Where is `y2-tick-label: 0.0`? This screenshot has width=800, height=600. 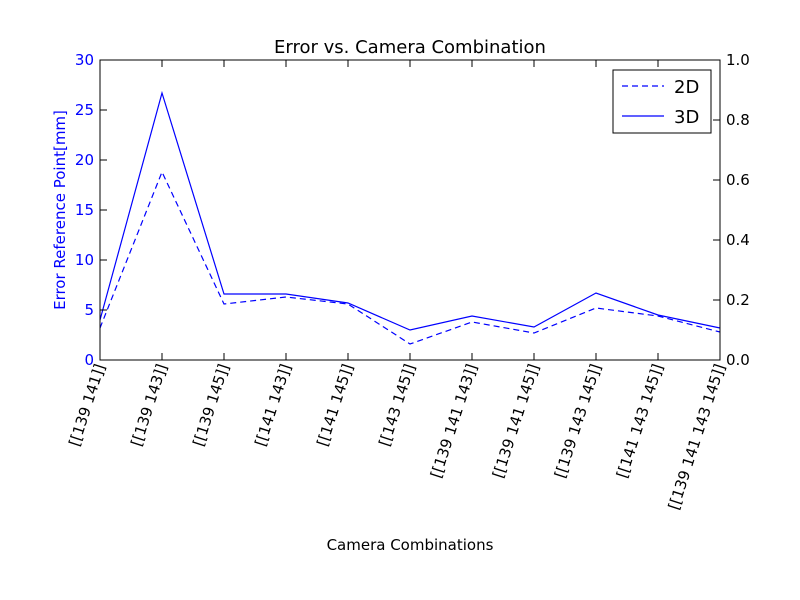
y2-tick-label: 0.0 is located at coordinates (738, 360).